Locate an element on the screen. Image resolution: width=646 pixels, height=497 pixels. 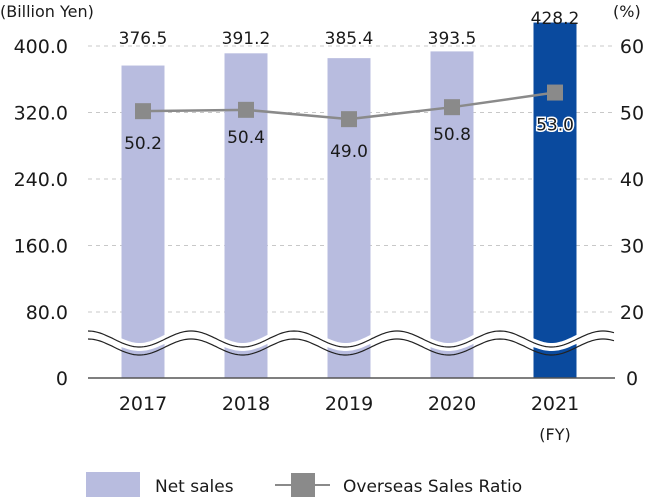
legend-marker-overseas is located at coordinates (303, 485).